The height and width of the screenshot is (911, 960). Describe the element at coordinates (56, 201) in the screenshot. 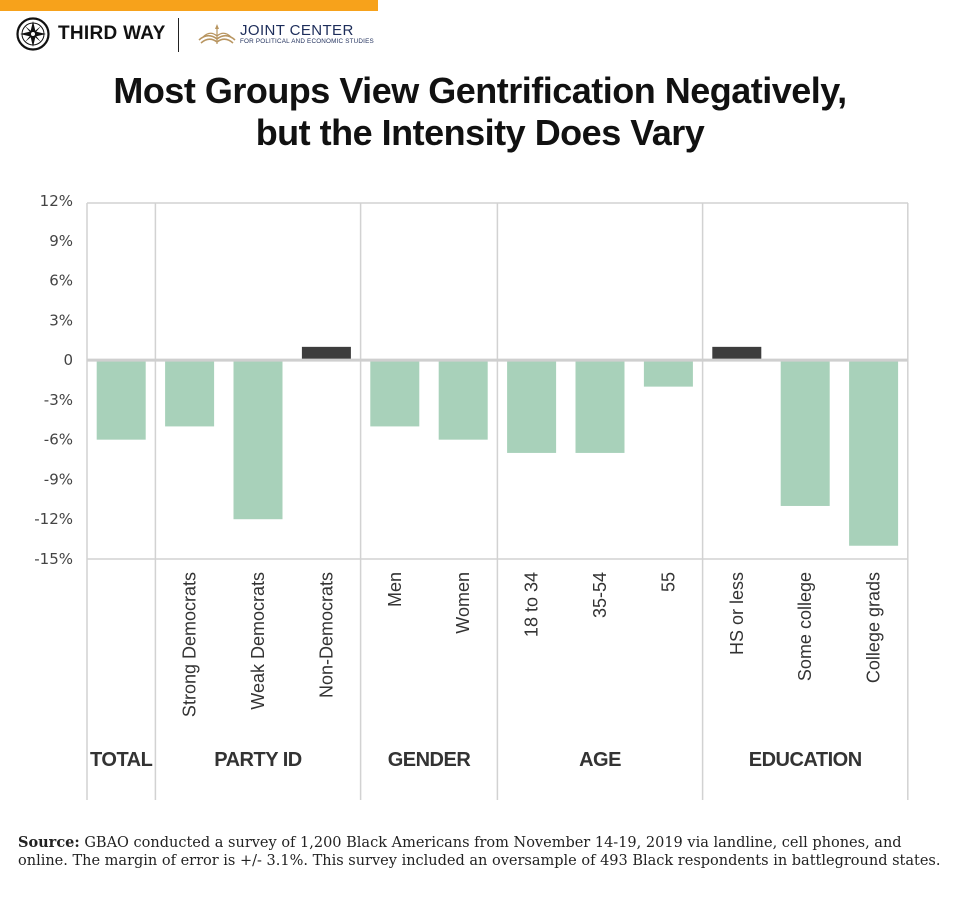

I see `y-tick-label: 12%` at that location.